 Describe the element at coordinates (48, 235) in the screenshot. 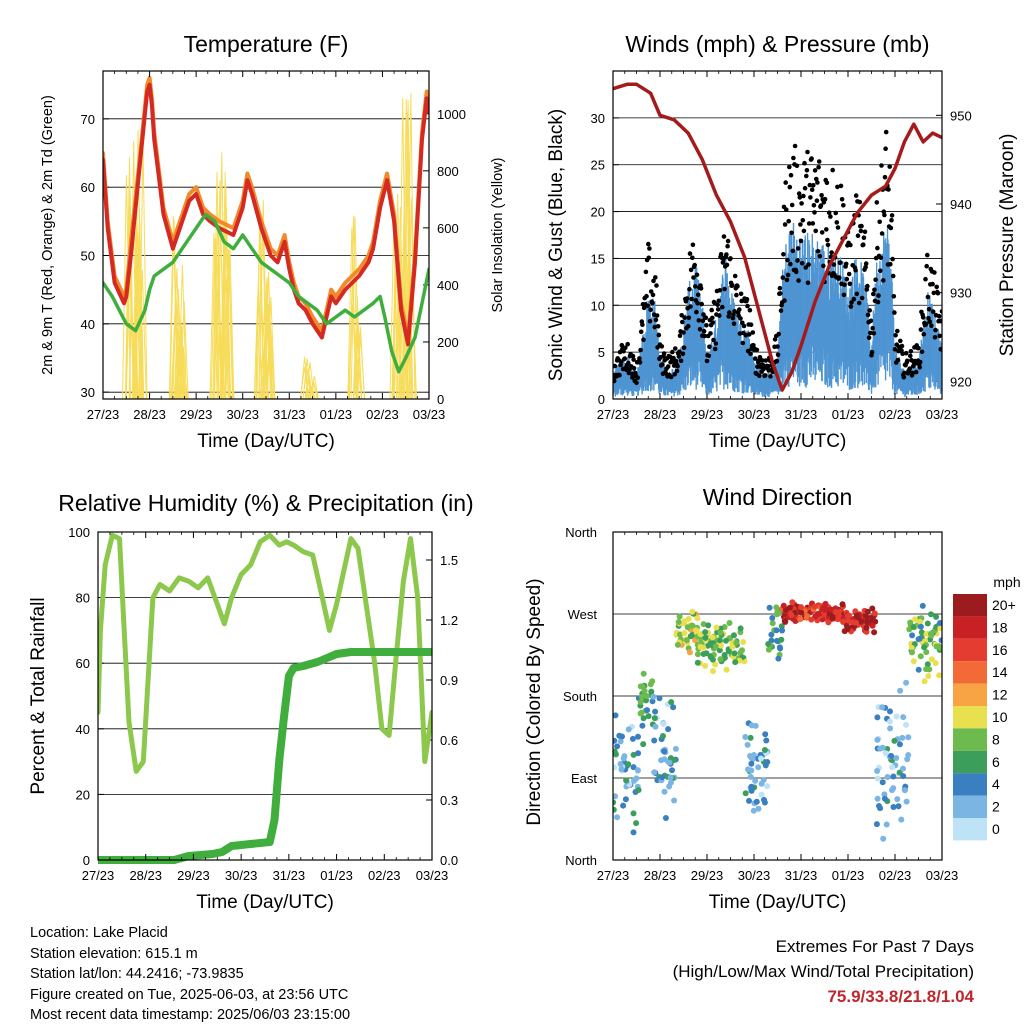

I see `y-axis-label: 2m & 9m T (Red, Orange) & 2m Td (Green)` at that location.